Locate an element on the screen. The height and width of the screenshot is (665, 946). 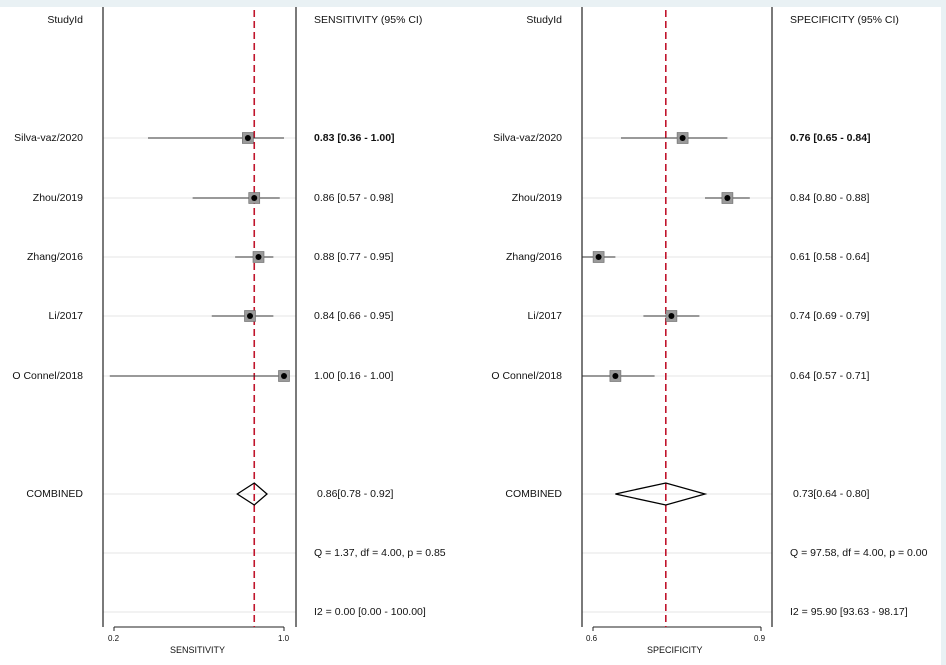
spec-study-name: Li/2017 is located at coordinates (544, 316).